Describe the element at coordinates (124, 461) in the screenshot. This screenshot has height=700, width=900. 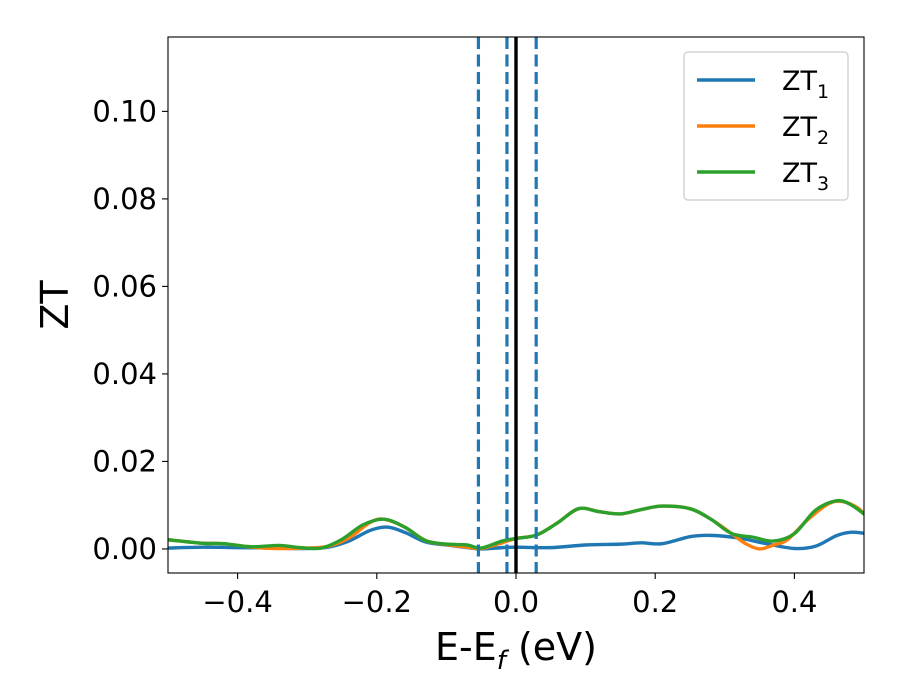
I see `y-tick-label: 0.02` at that location.